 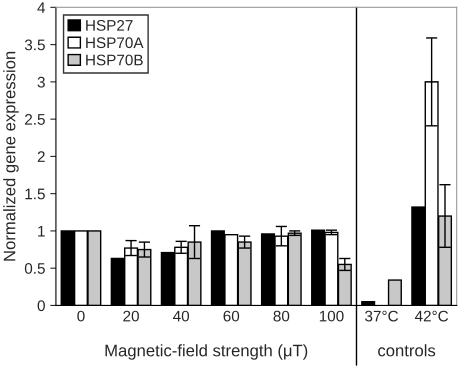 I want to click on y-tick-label: 1.5, so click(x=35, y=194).